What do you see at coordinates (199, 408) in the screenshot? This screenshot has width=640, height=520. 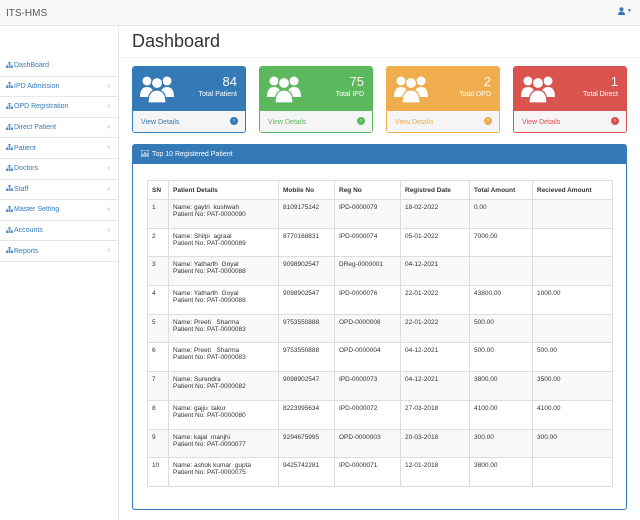 I see `patient-name: Name: gajju takur` at bounding box center [199, 408].